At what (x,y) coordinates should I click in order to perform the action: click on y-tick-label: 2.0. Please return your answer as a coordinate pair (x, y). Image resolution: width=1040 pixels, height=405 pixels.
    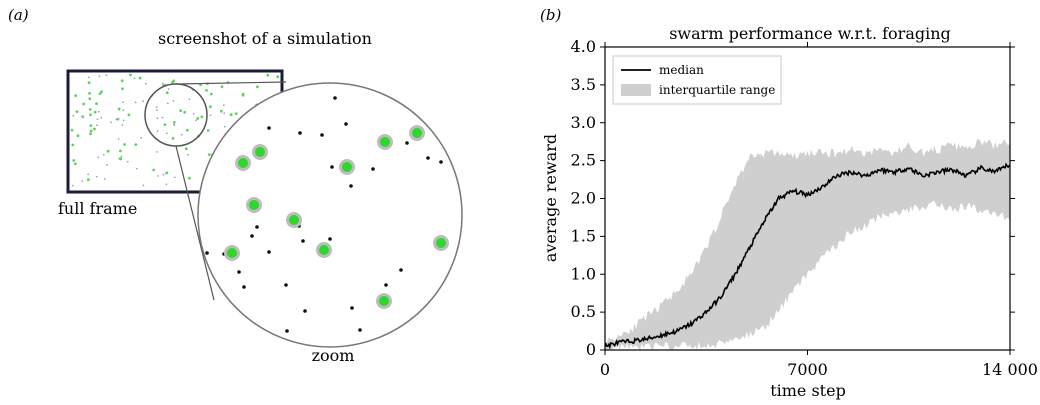
    Looking at the image, I should click on (583, 198).